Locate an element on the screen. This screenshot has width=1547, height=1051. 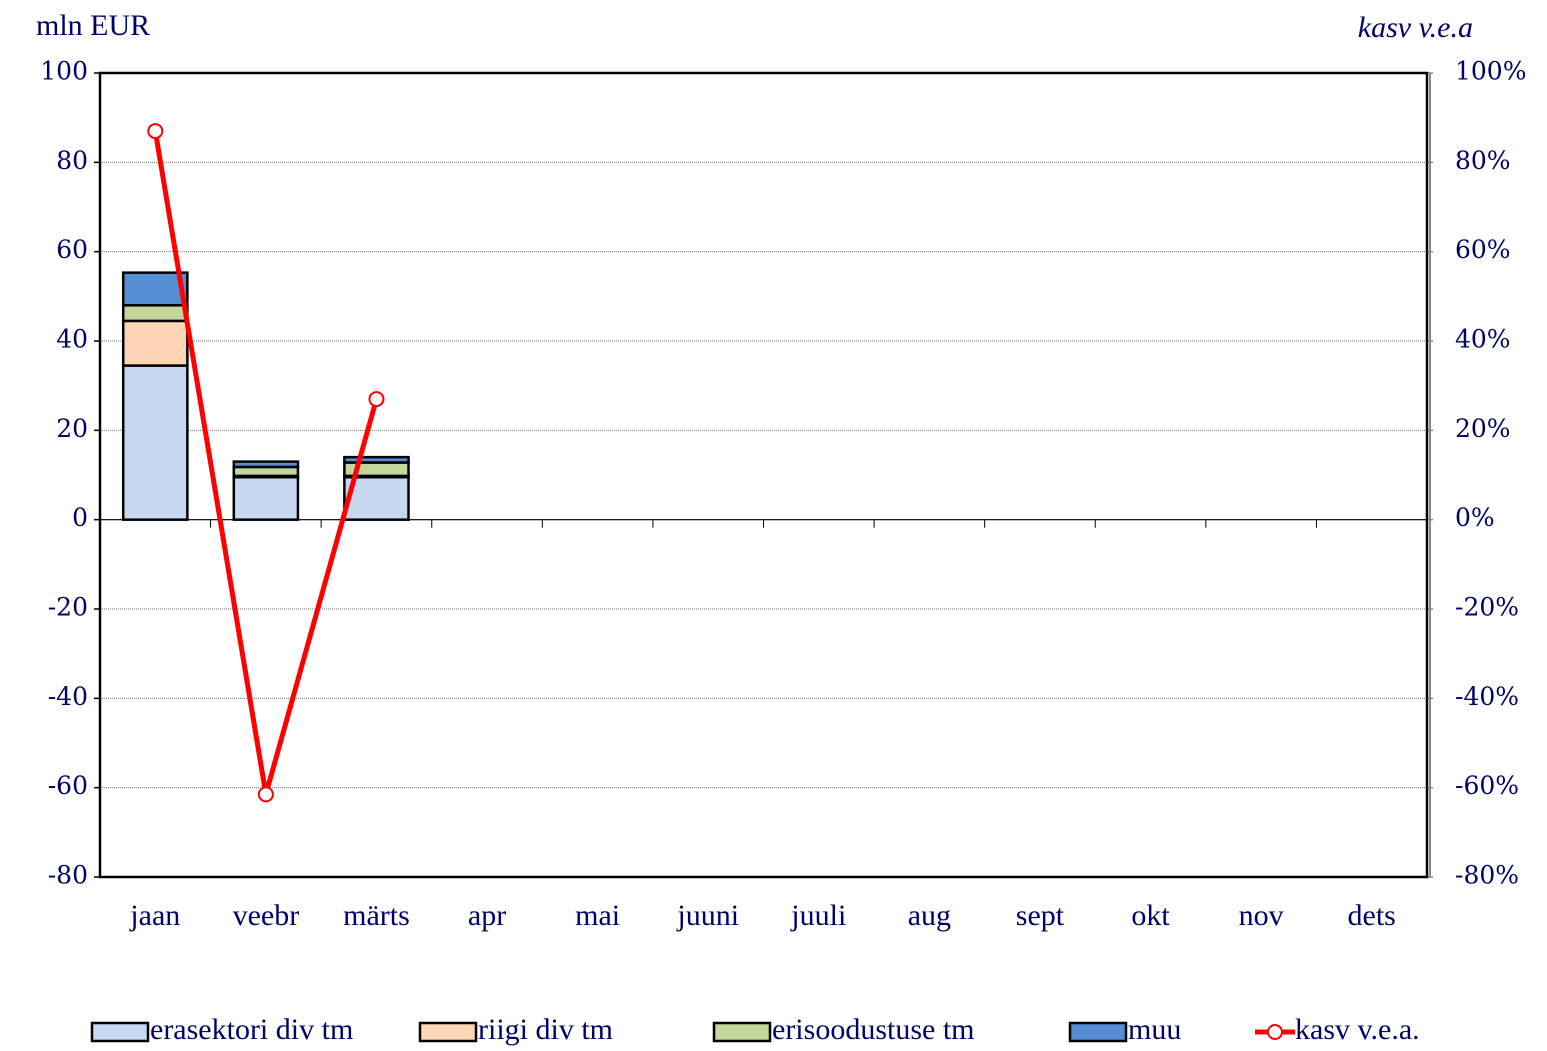
legend-label: riigi div tm is located at coordinates (545, 1029).